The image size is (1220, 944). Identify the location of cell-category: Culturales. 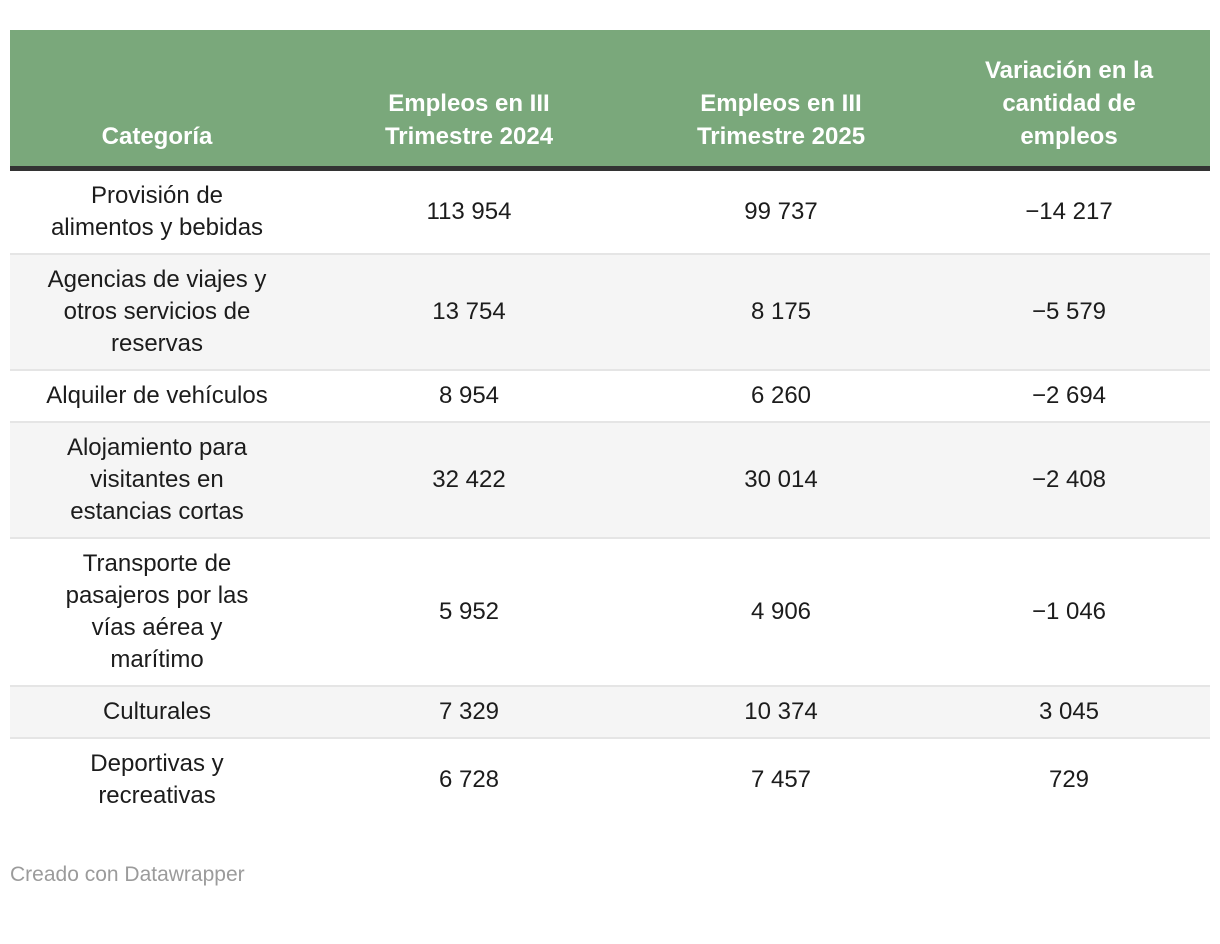
(157, 711).